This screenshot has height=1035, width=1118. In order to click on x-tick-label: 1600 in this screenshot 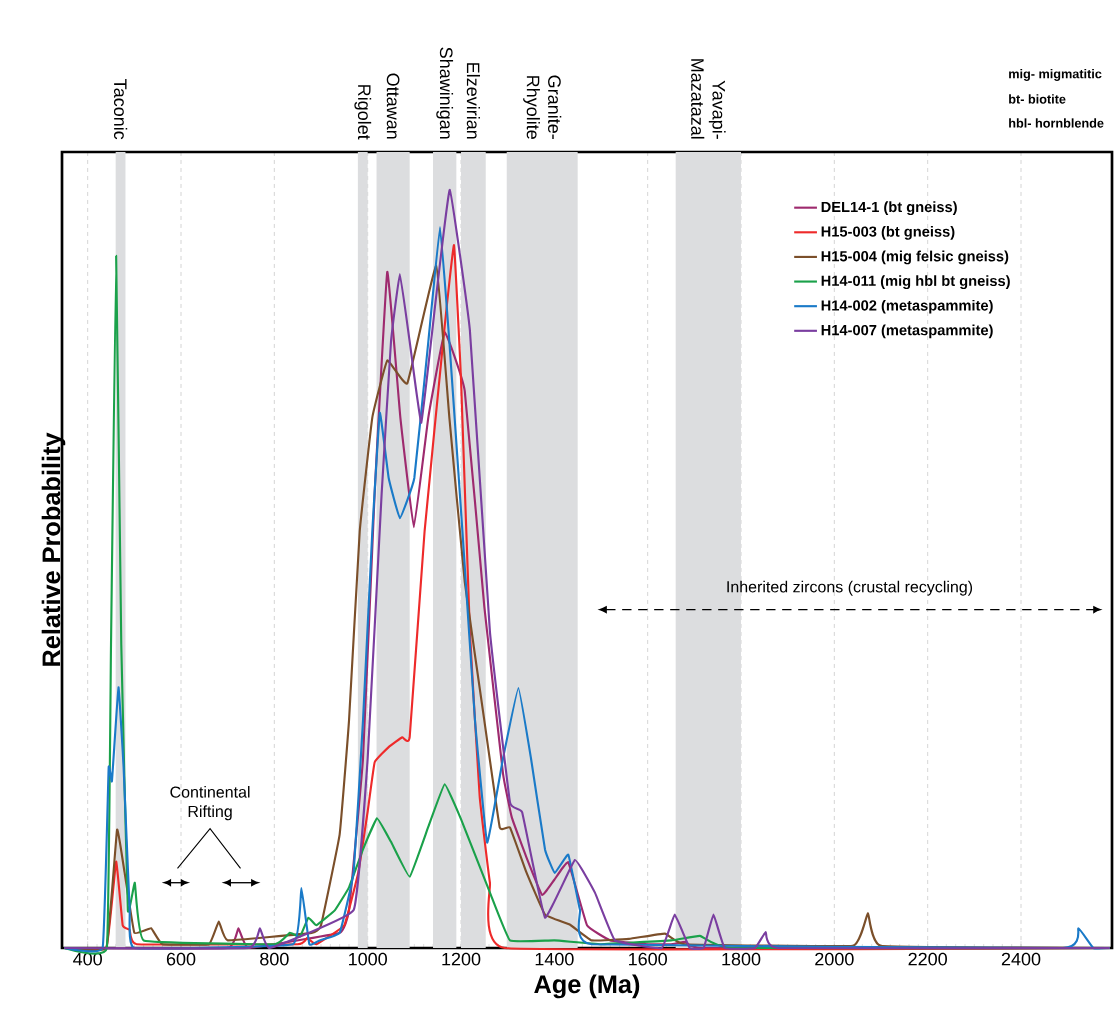, I will do `click(648, 959)`.